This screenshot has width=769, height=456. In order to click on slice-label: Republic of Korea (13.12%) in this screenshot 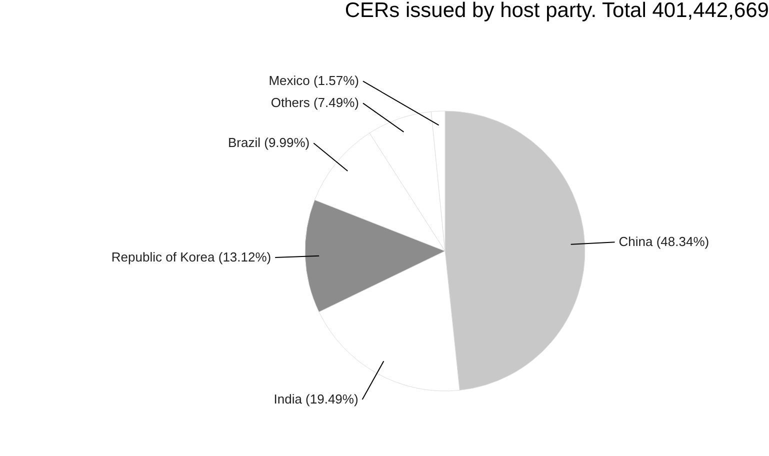, I will do `click(191, 257)`.